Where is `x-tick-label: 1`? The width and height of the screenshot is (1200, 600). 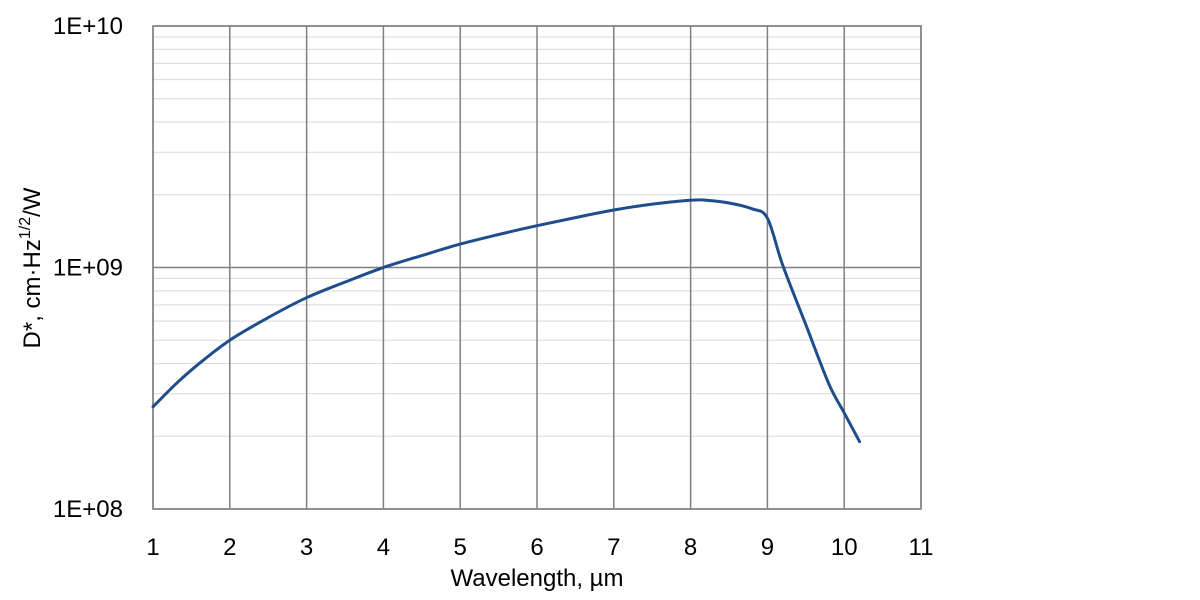
x-tick-label: 1 is located at coordinates (152, 547).